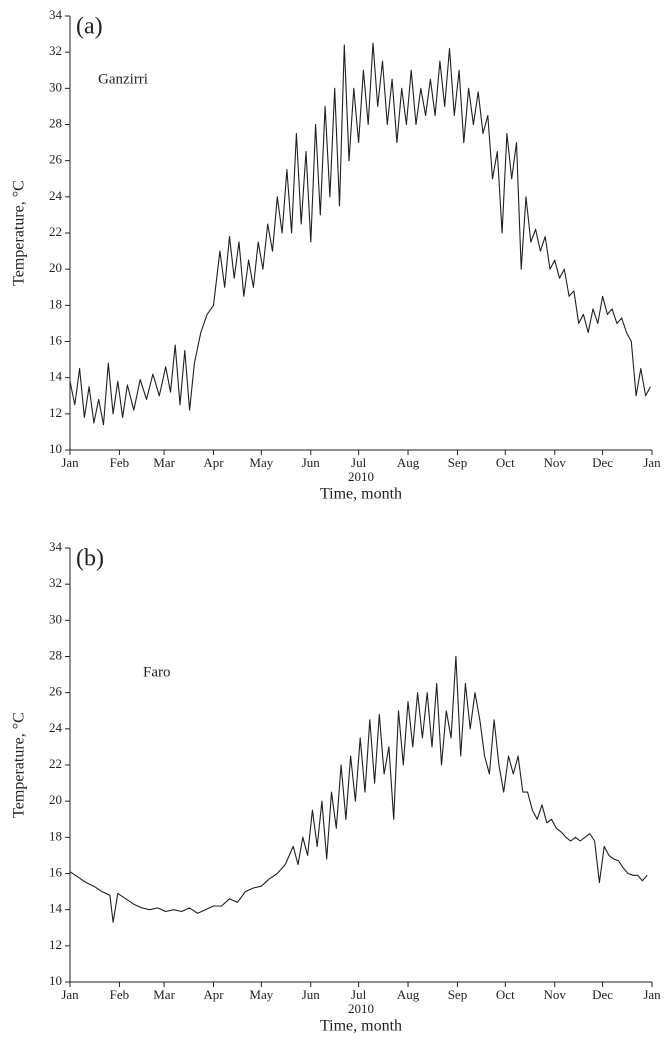 Image resolution: width=665 pixels, height=1058 pixels. What do you see at coordinates (89, 27) in the screenshot?
I see `panel-label: (a)` at bounding box center [89, 27].